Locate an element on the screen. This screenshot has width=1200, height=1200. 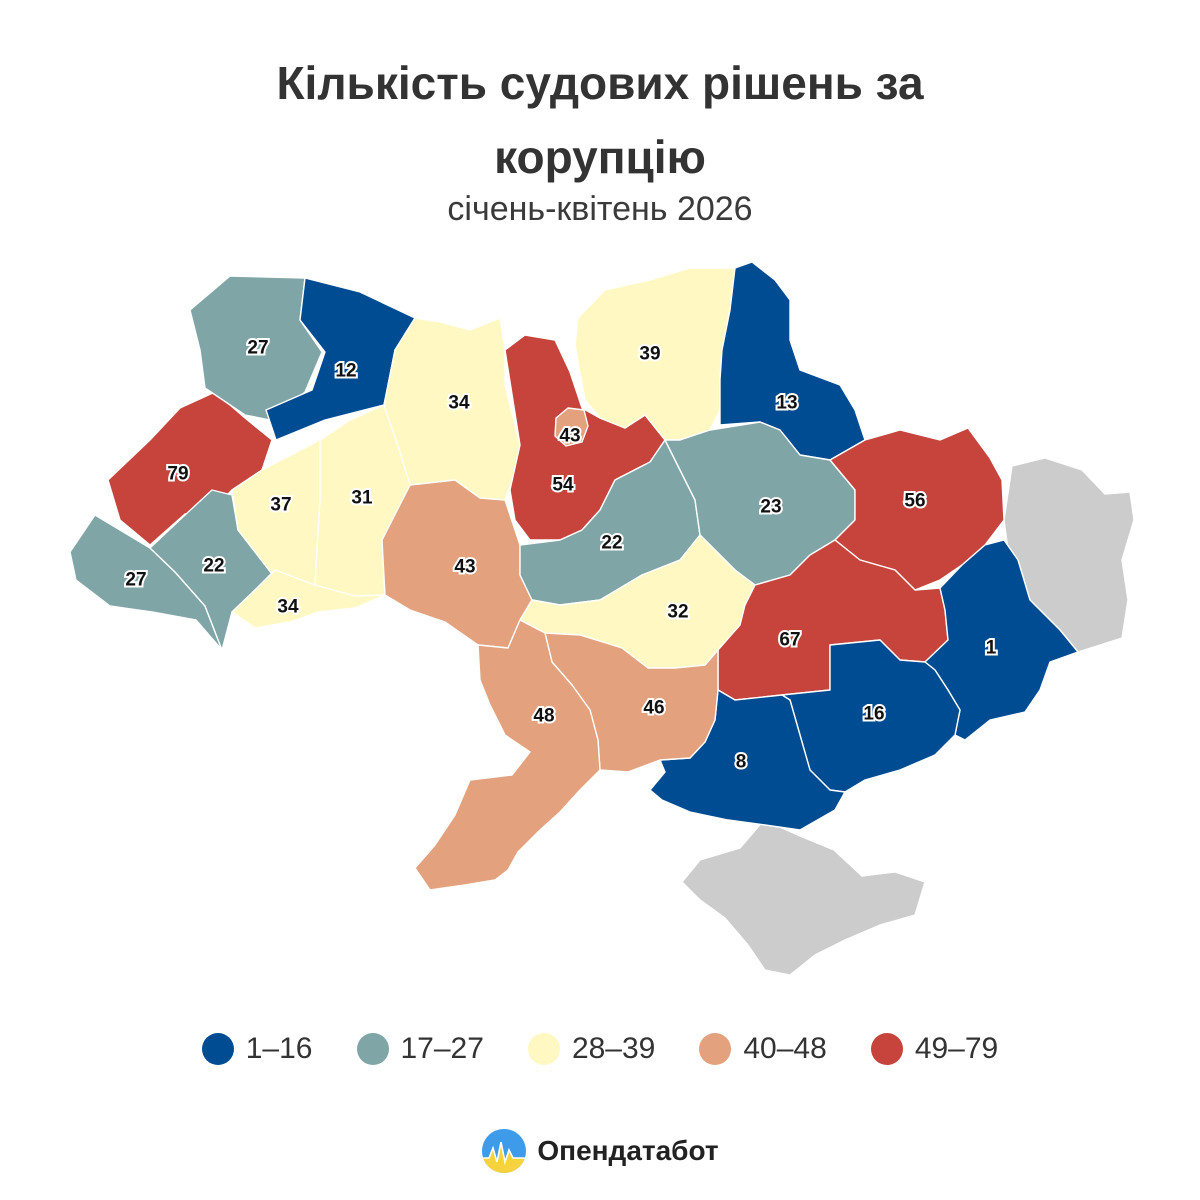
opendatabot-logo-icon is located at coordinates (504, 1151).